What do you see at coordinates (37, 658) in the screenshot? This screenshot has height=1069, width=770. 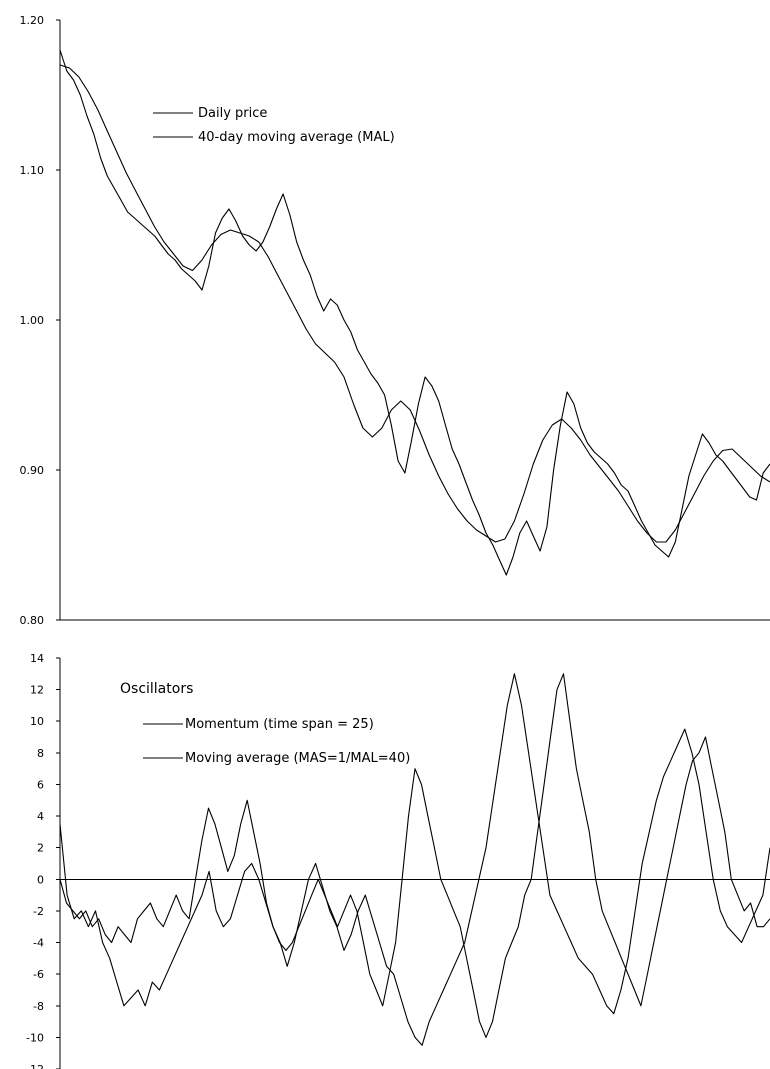 I see `oscillator-y-tick-label: 14` at bounding box center [37, 658].